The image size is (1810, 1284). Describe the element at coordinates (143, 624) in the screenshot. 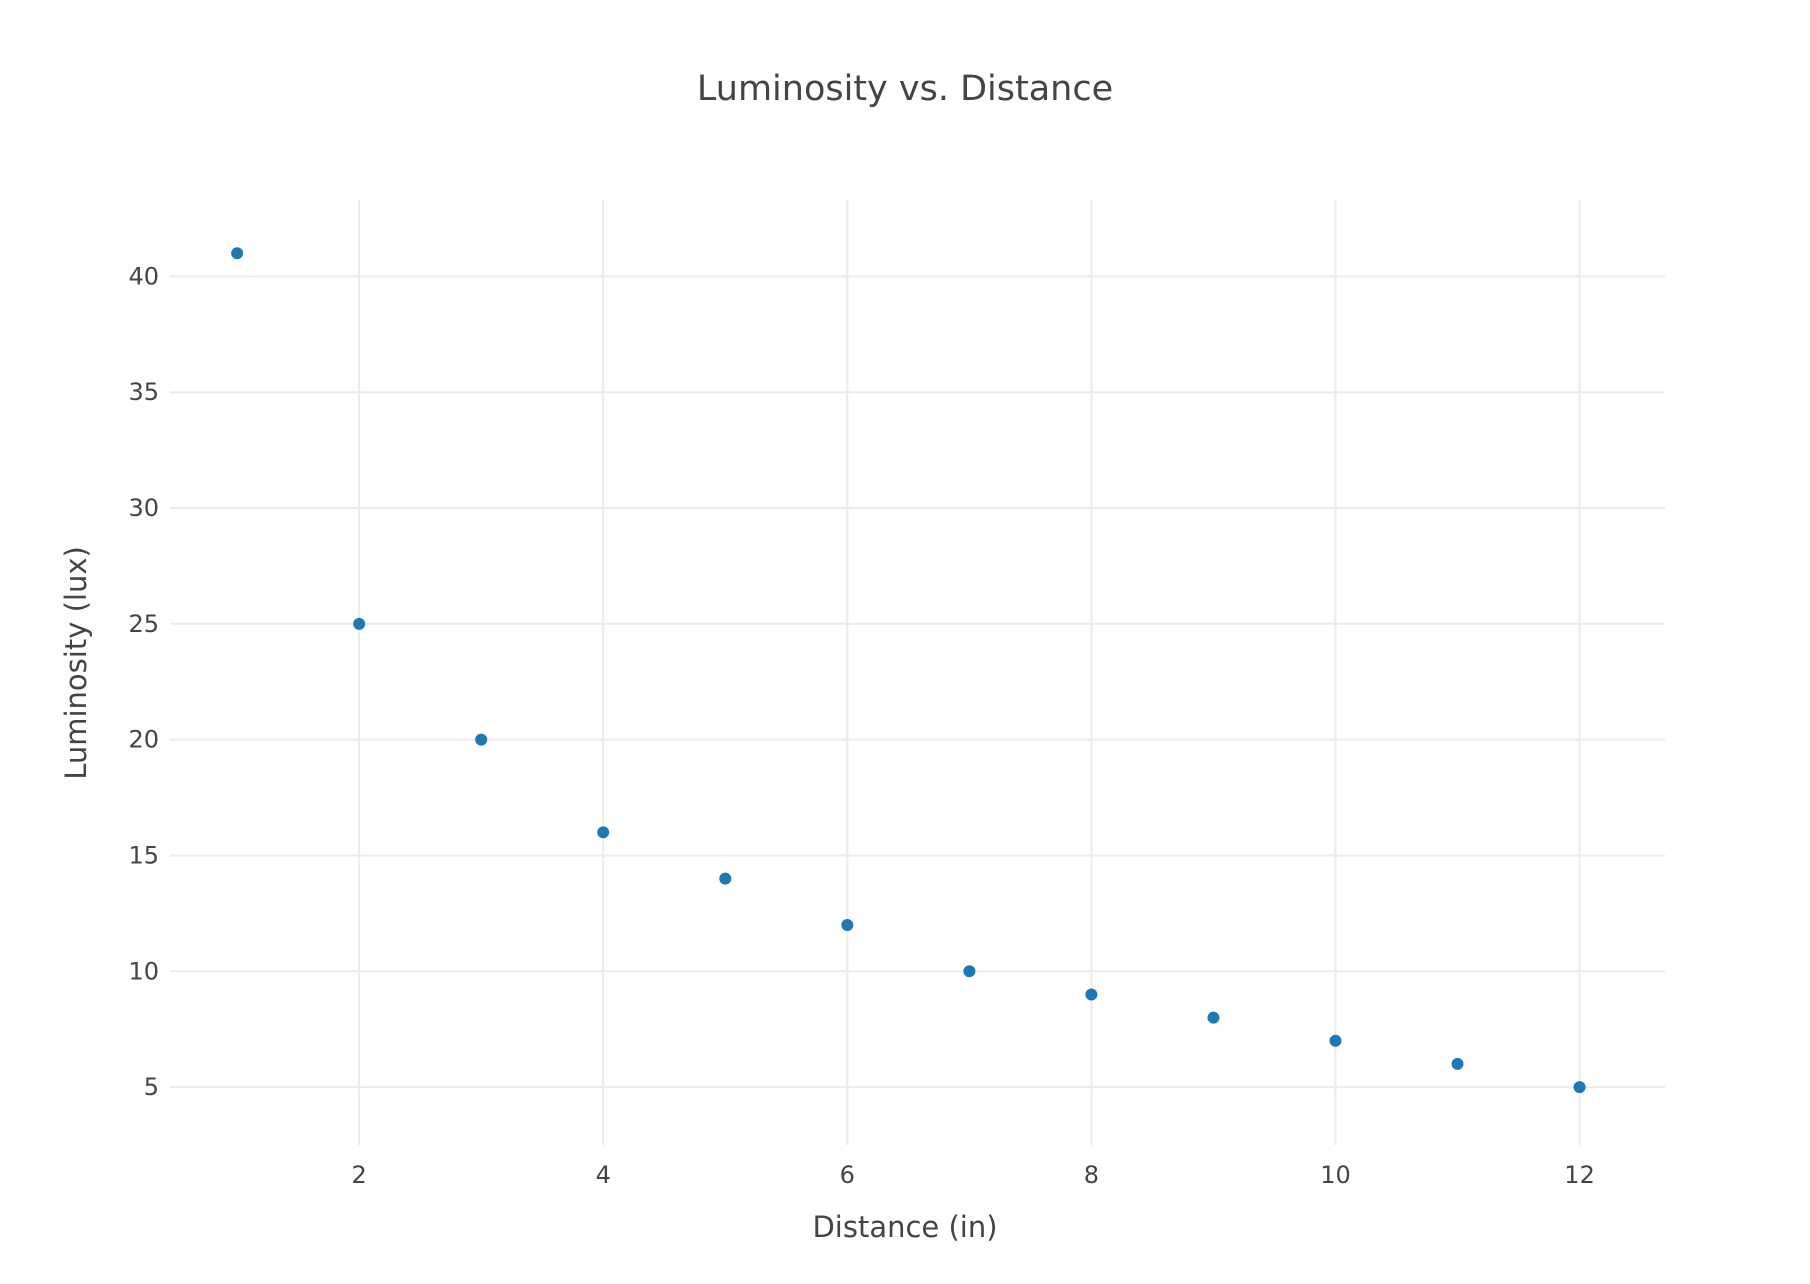

I see `y-tick-label: 25` at that location.